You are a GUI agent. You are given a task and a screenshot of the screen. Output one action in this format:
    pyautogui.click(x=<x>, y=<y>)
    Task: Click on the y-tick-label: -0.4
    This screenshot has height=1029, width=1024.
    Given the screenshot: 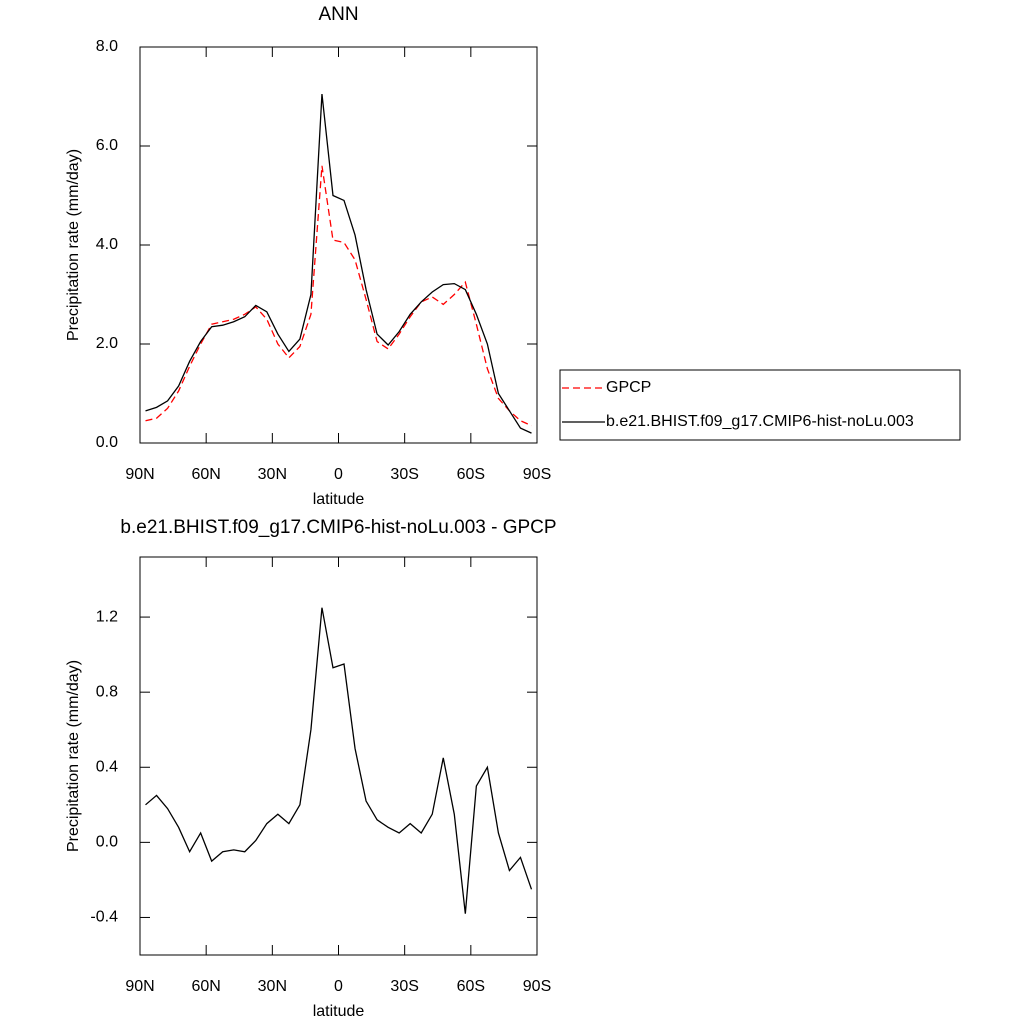 What is the action you would take?
    pyautogui.click(x=104, y=917)
    